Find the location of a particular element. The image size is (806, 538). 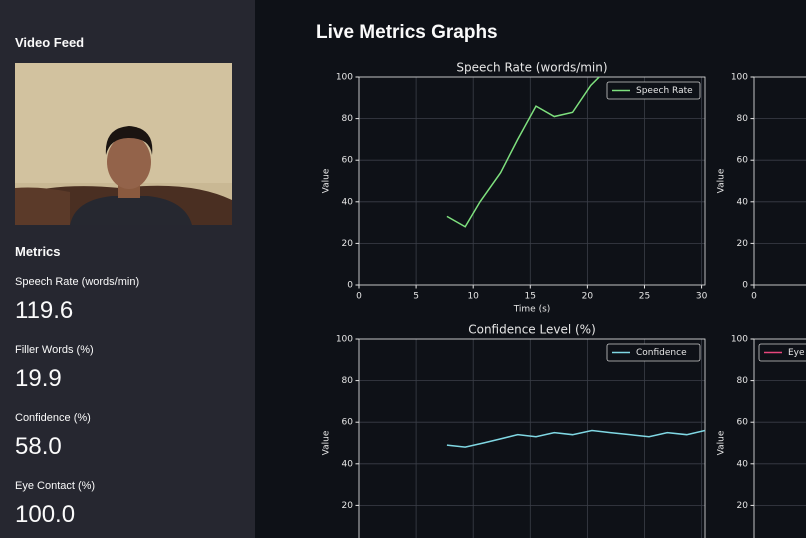

legend-label: Eye Contact is located at coordinates (797, 353).